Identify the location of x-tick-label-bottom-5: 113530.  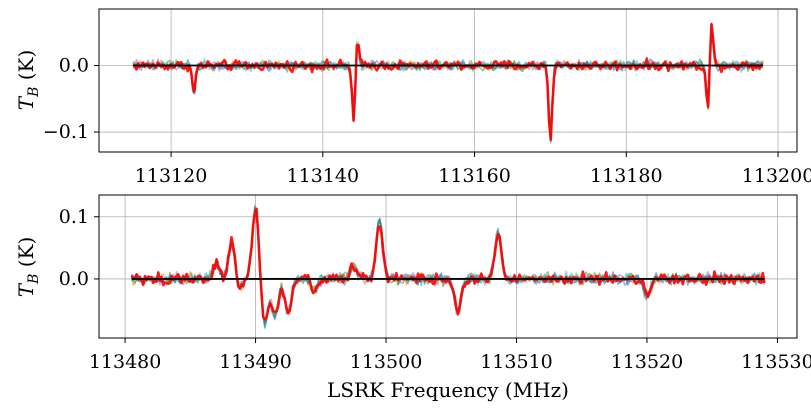
(776, 362).